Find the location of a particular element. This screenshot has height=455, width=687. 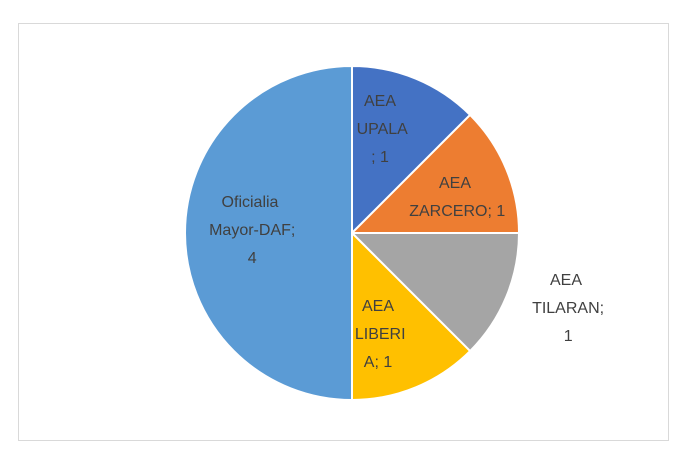

data-label: AEA LIBERI A; 1 is located at coordinates (377, 334).